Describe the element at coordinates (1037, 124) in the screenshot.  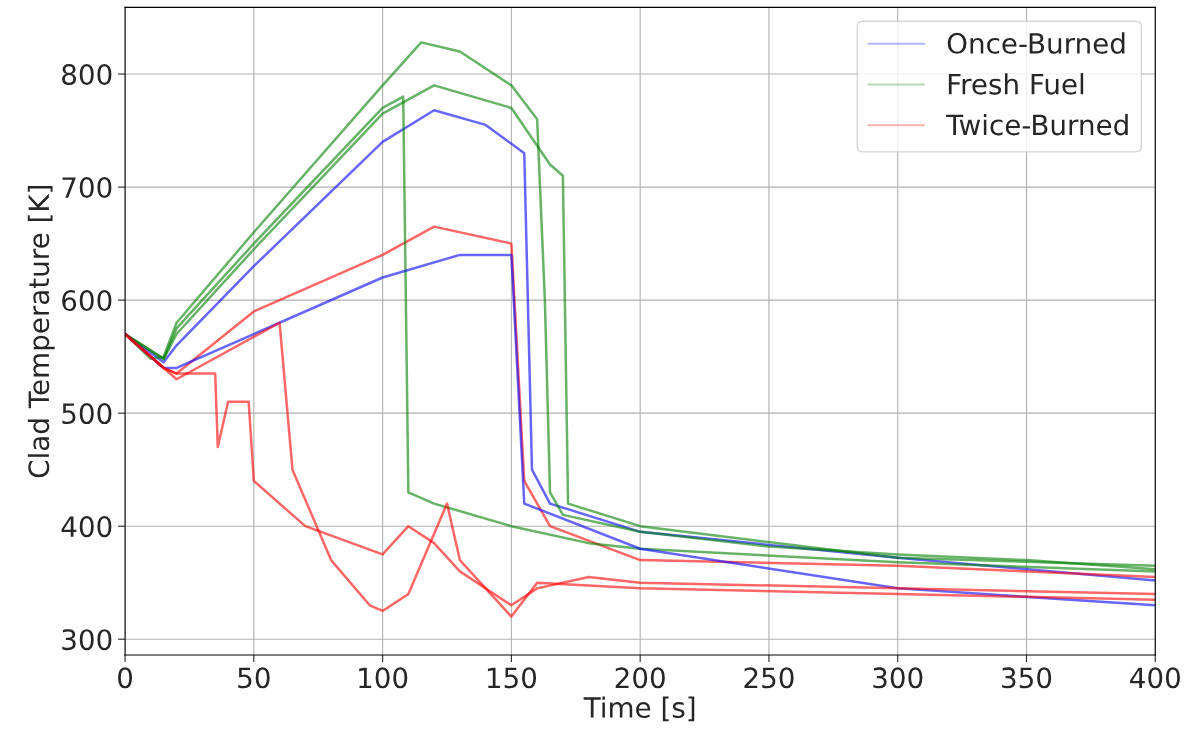
I see `legend-label: Twice-Burned` at that location.